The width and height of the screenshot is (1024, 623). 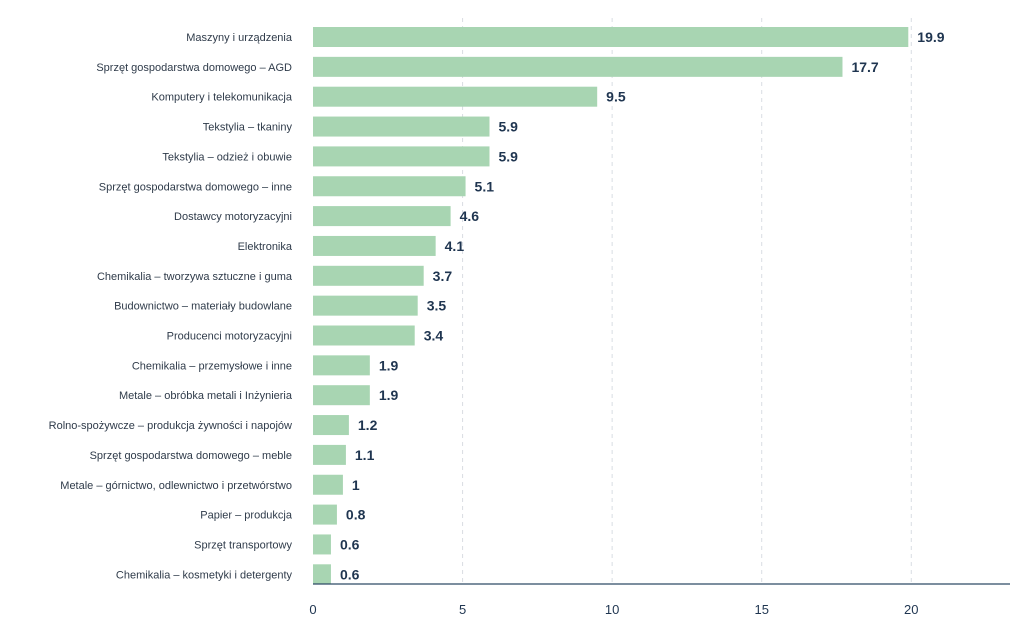 What do you see at coordinates (222, 98) in the screenshot?
I see `category-label: Komputery i telekomunikacja` at bounding box center [222, 98].